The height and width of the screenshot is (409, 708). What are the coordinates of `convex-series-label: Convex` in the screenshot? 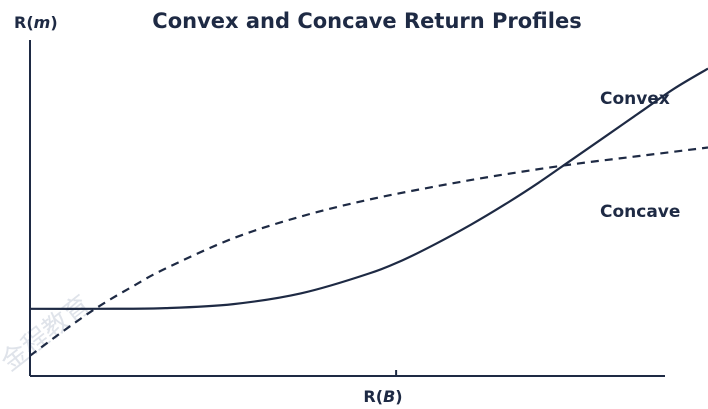 It's located at (635, 99).